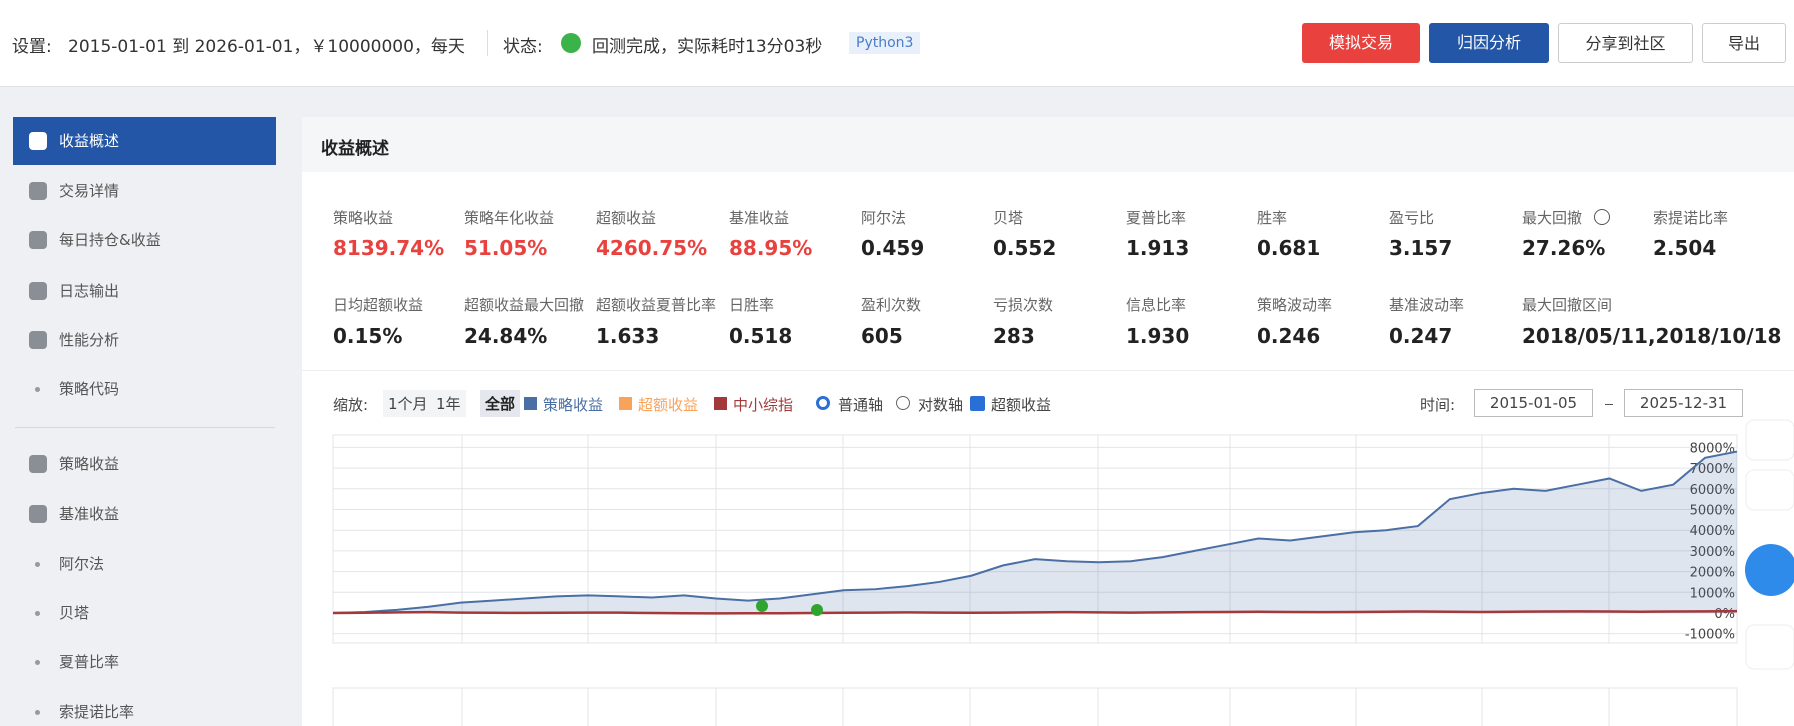 The width and height of the screenshot is (1794, 726). Describe the element at coordinates (144, 662) in the screenshot. I see `sidebar-item: 夏普比率` at that location.